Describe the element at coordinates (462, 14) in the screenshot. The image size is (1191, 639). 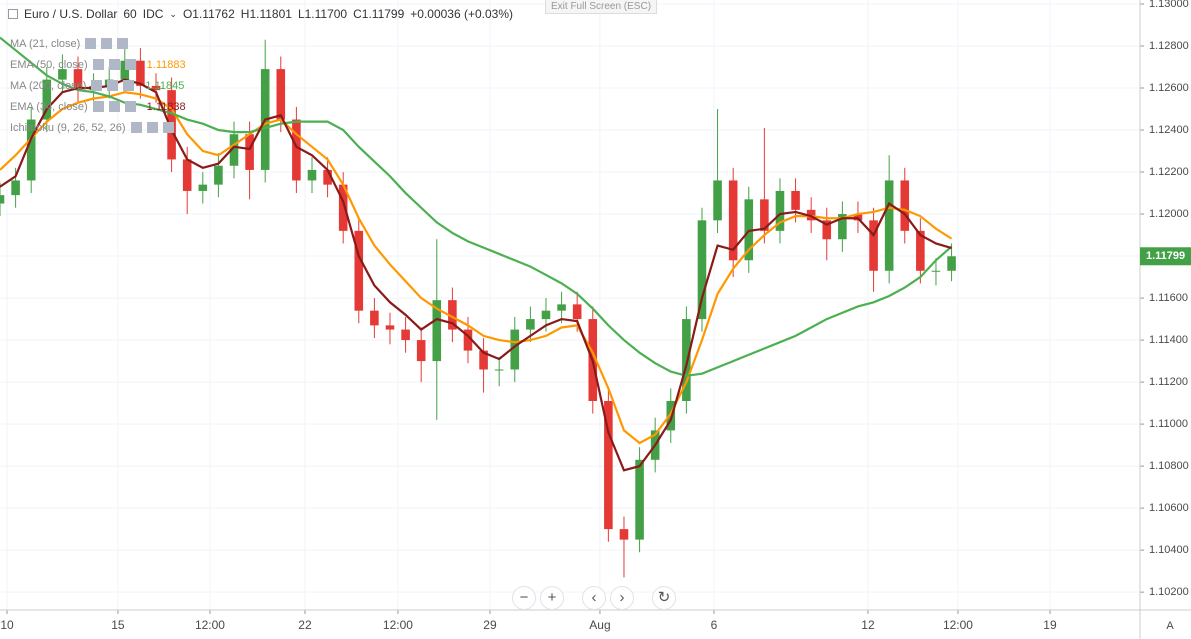
I see `ohlc-change: +0.00036 (+0.03%)` at that location.